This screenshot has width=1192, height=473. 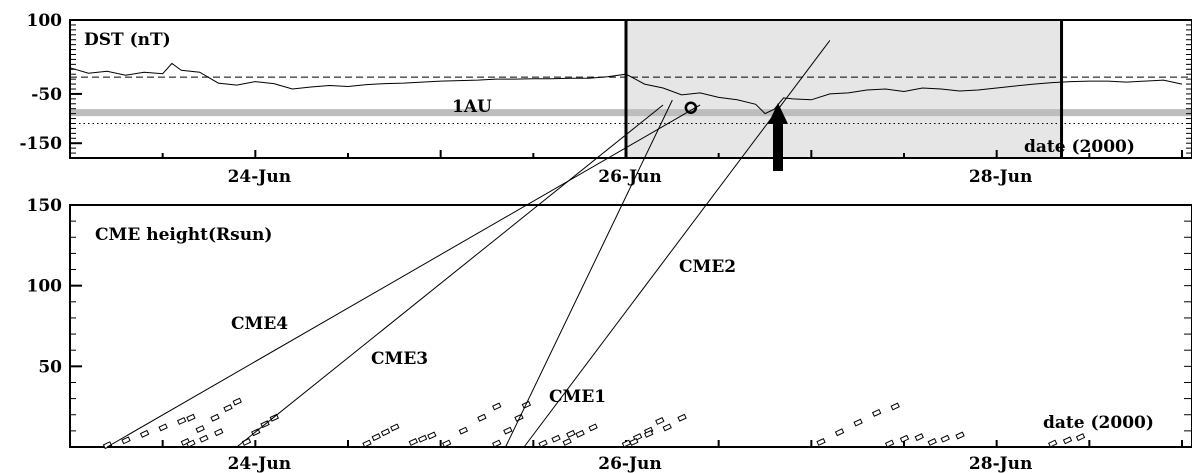 I want to click on cme-xtick-label: 26-Jun, so click(x=629, y=463).